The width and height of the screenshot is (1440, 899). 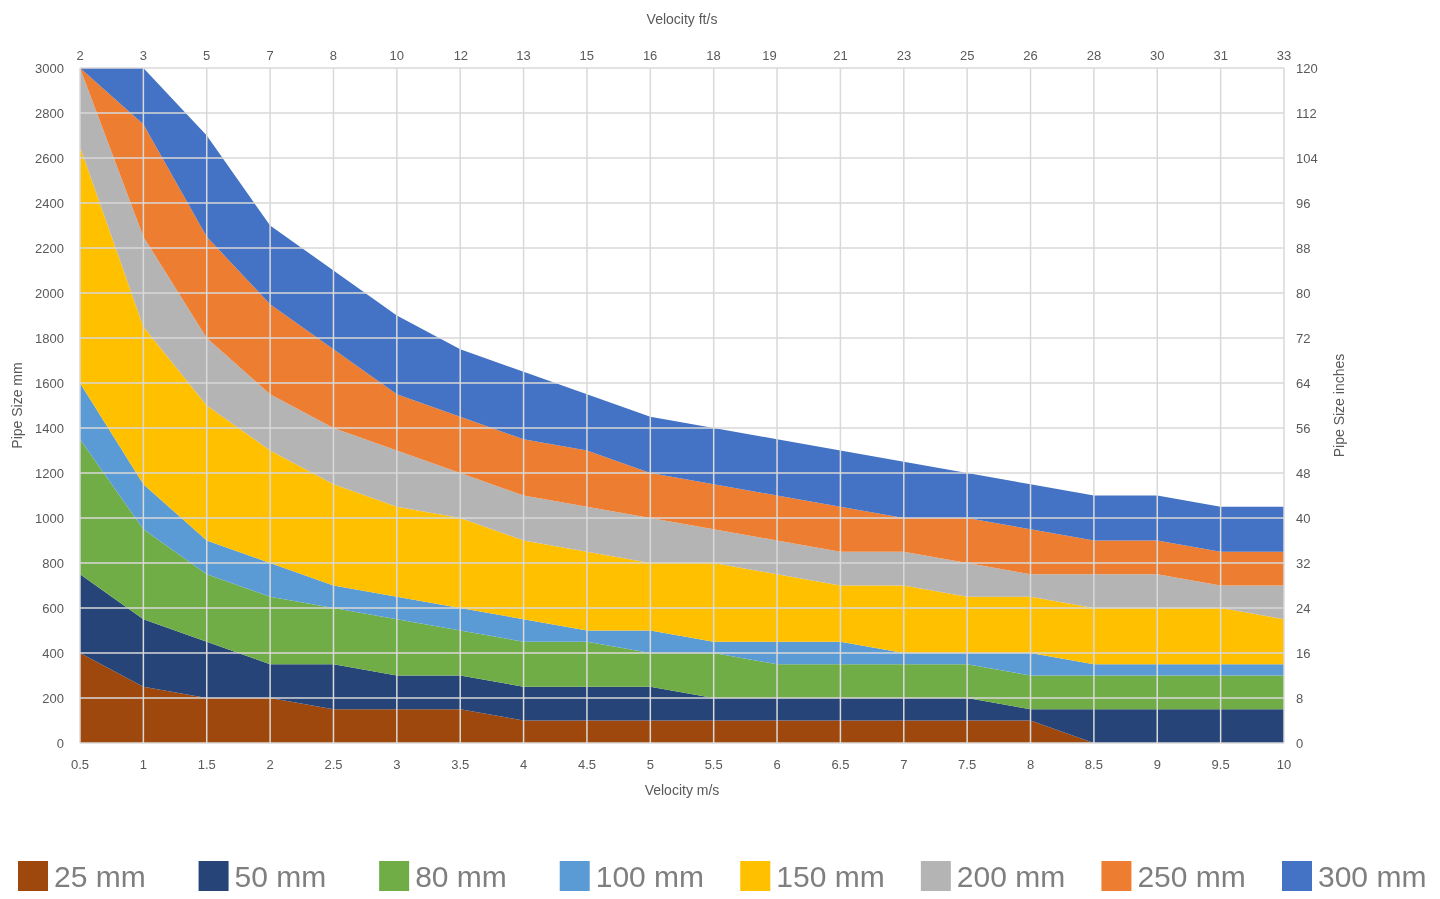 I want to click on legend-label: 300 mm, so click(x=1372, y=876).